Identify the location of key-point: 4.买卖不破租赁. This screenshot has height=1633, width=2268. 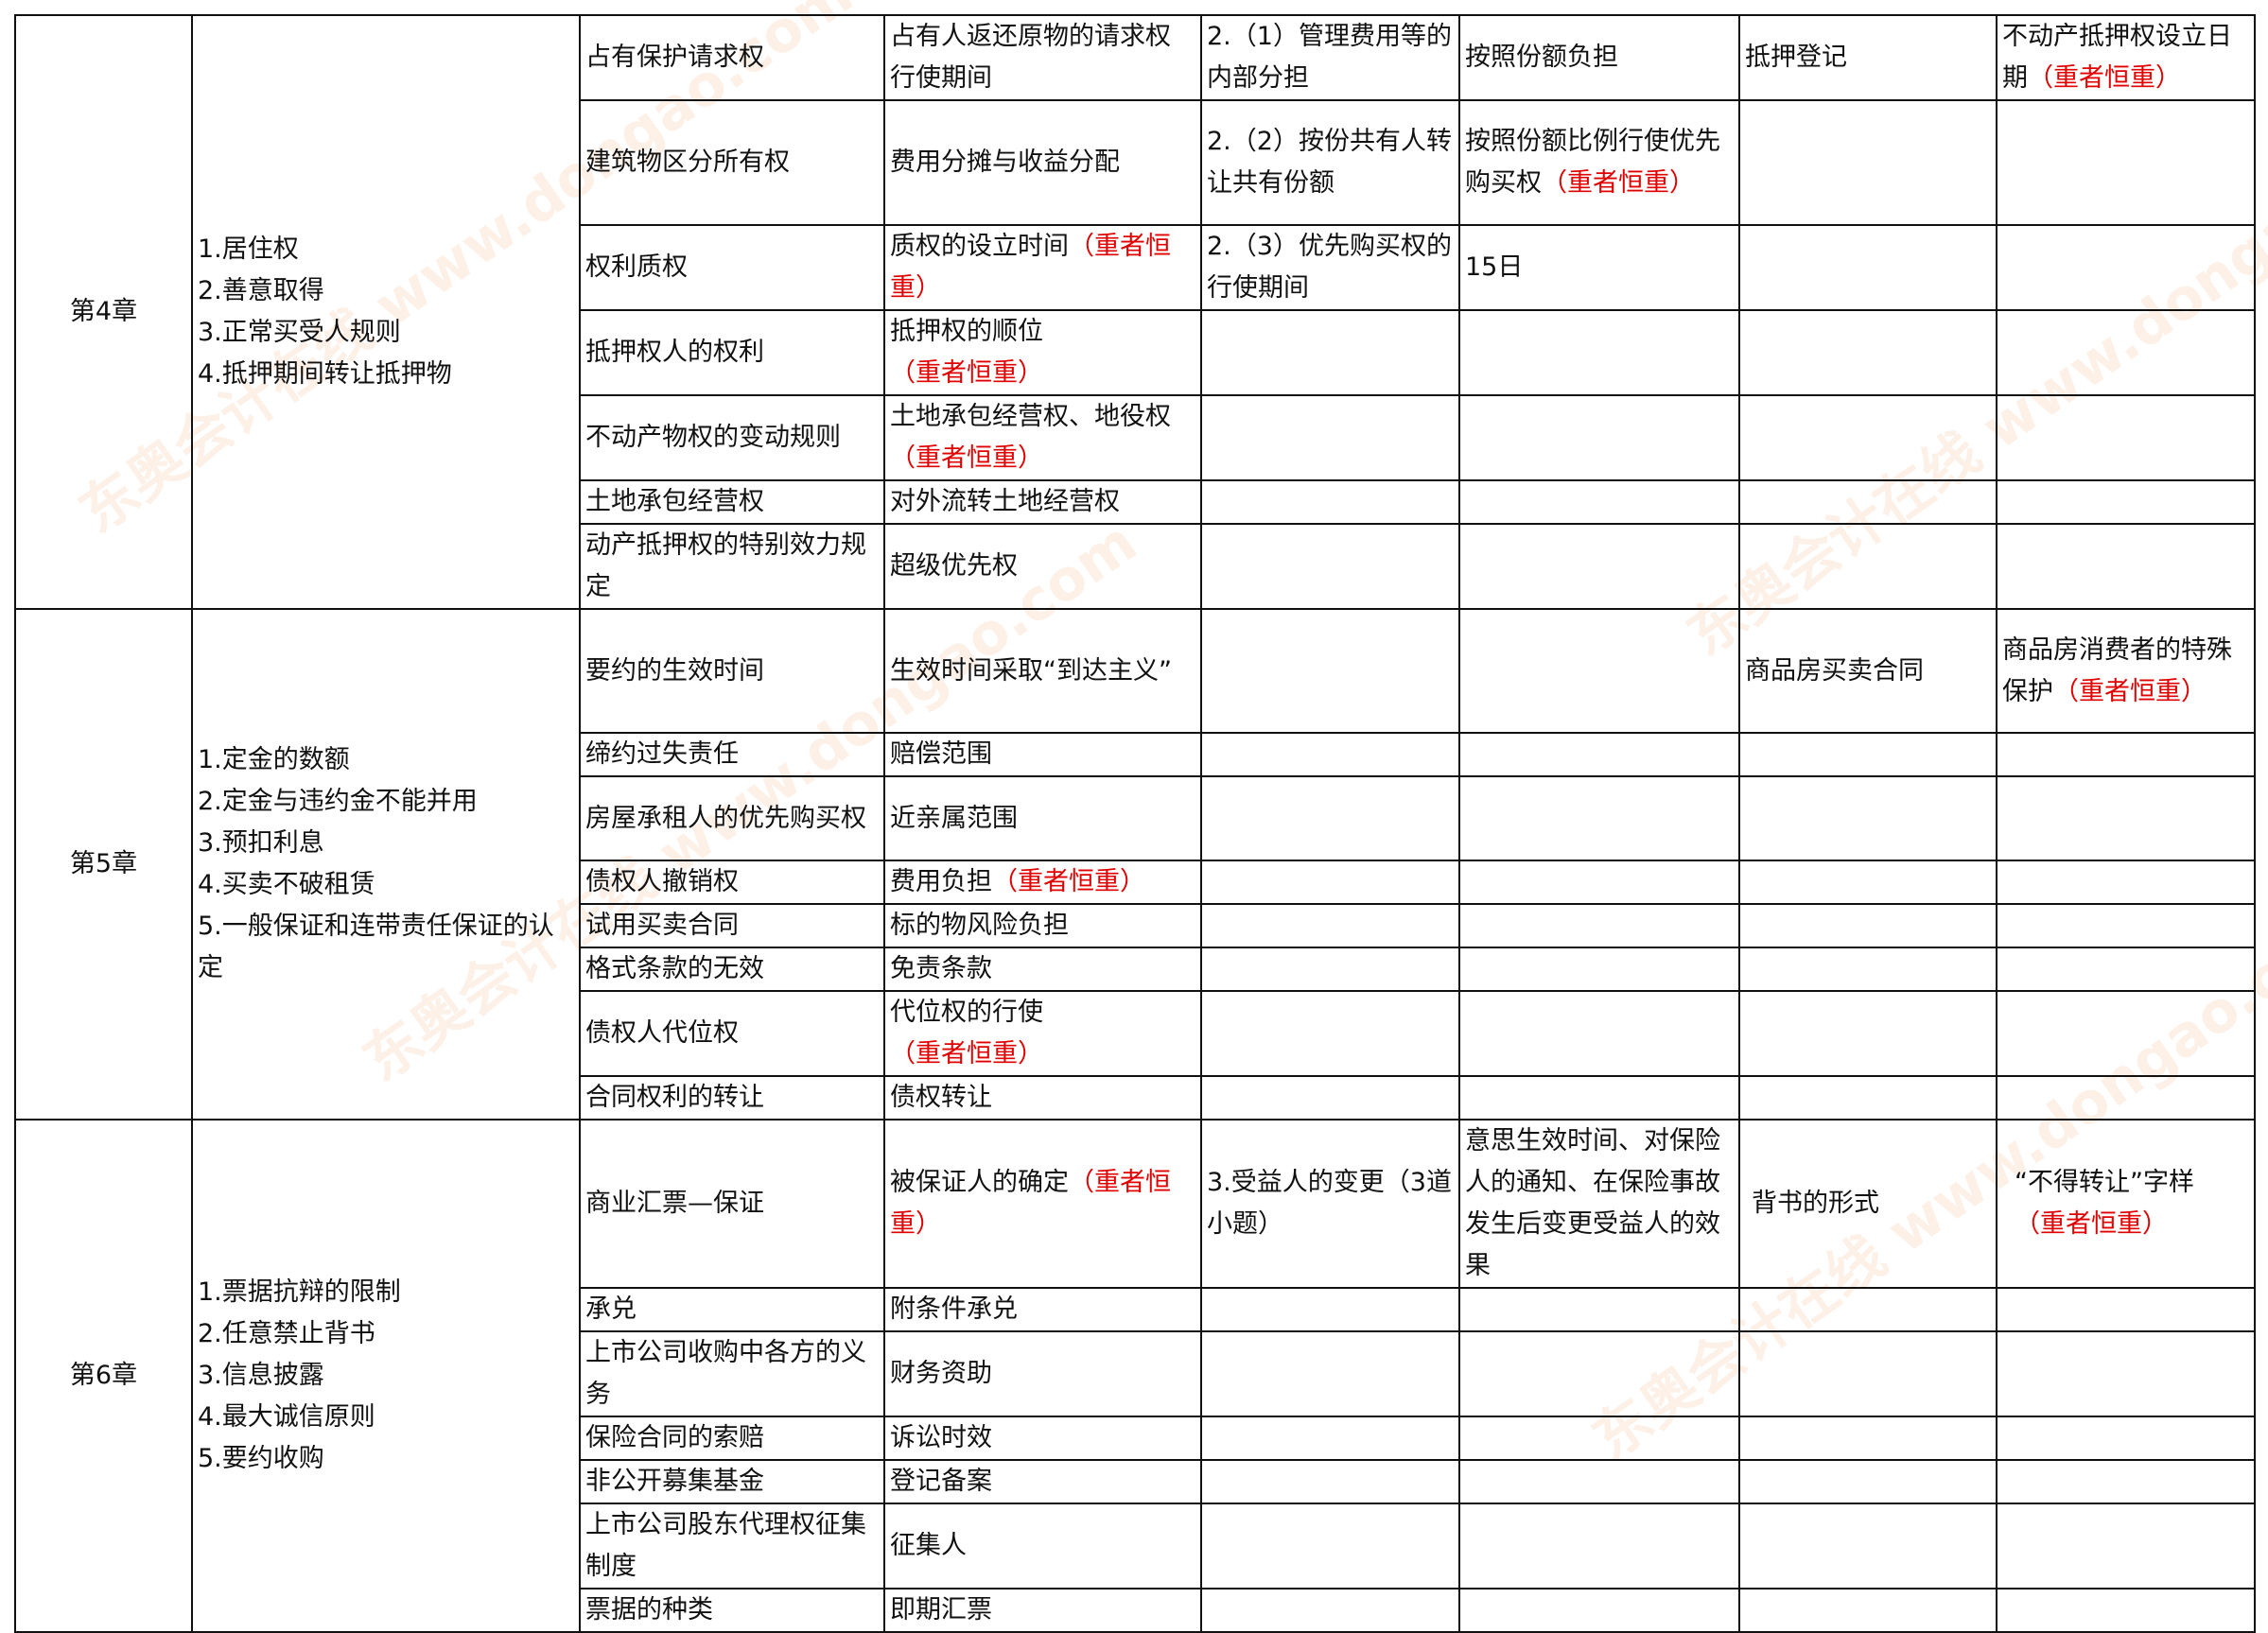
(286, 884).